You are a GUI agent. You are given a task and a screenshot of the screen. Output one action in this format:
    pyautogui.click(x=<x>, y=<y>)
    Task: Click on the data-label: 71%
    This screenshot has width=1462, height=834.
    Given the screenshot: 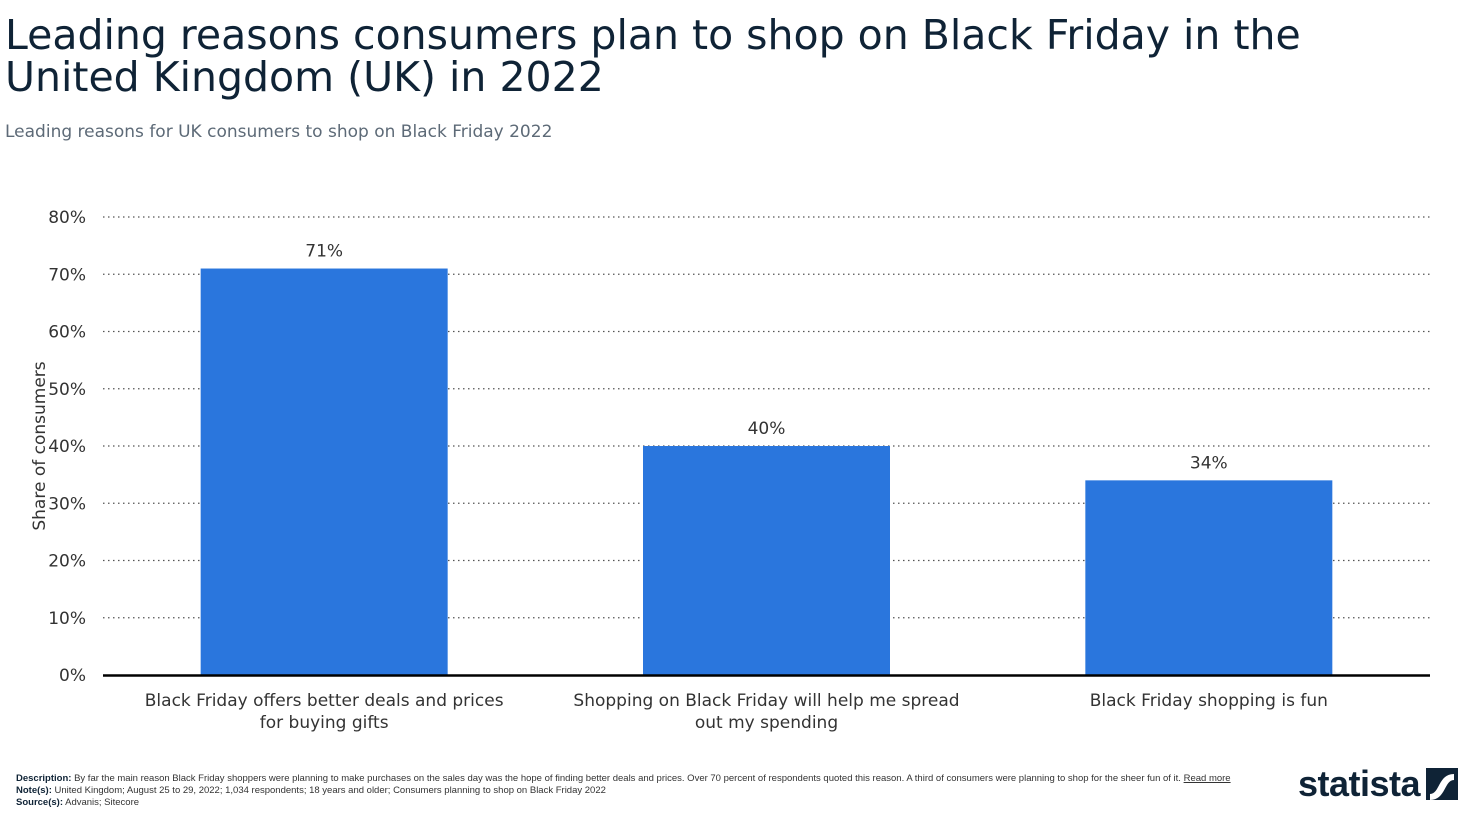 What is the action you would take?
    pyautogui.click(x=324, y=252)
    